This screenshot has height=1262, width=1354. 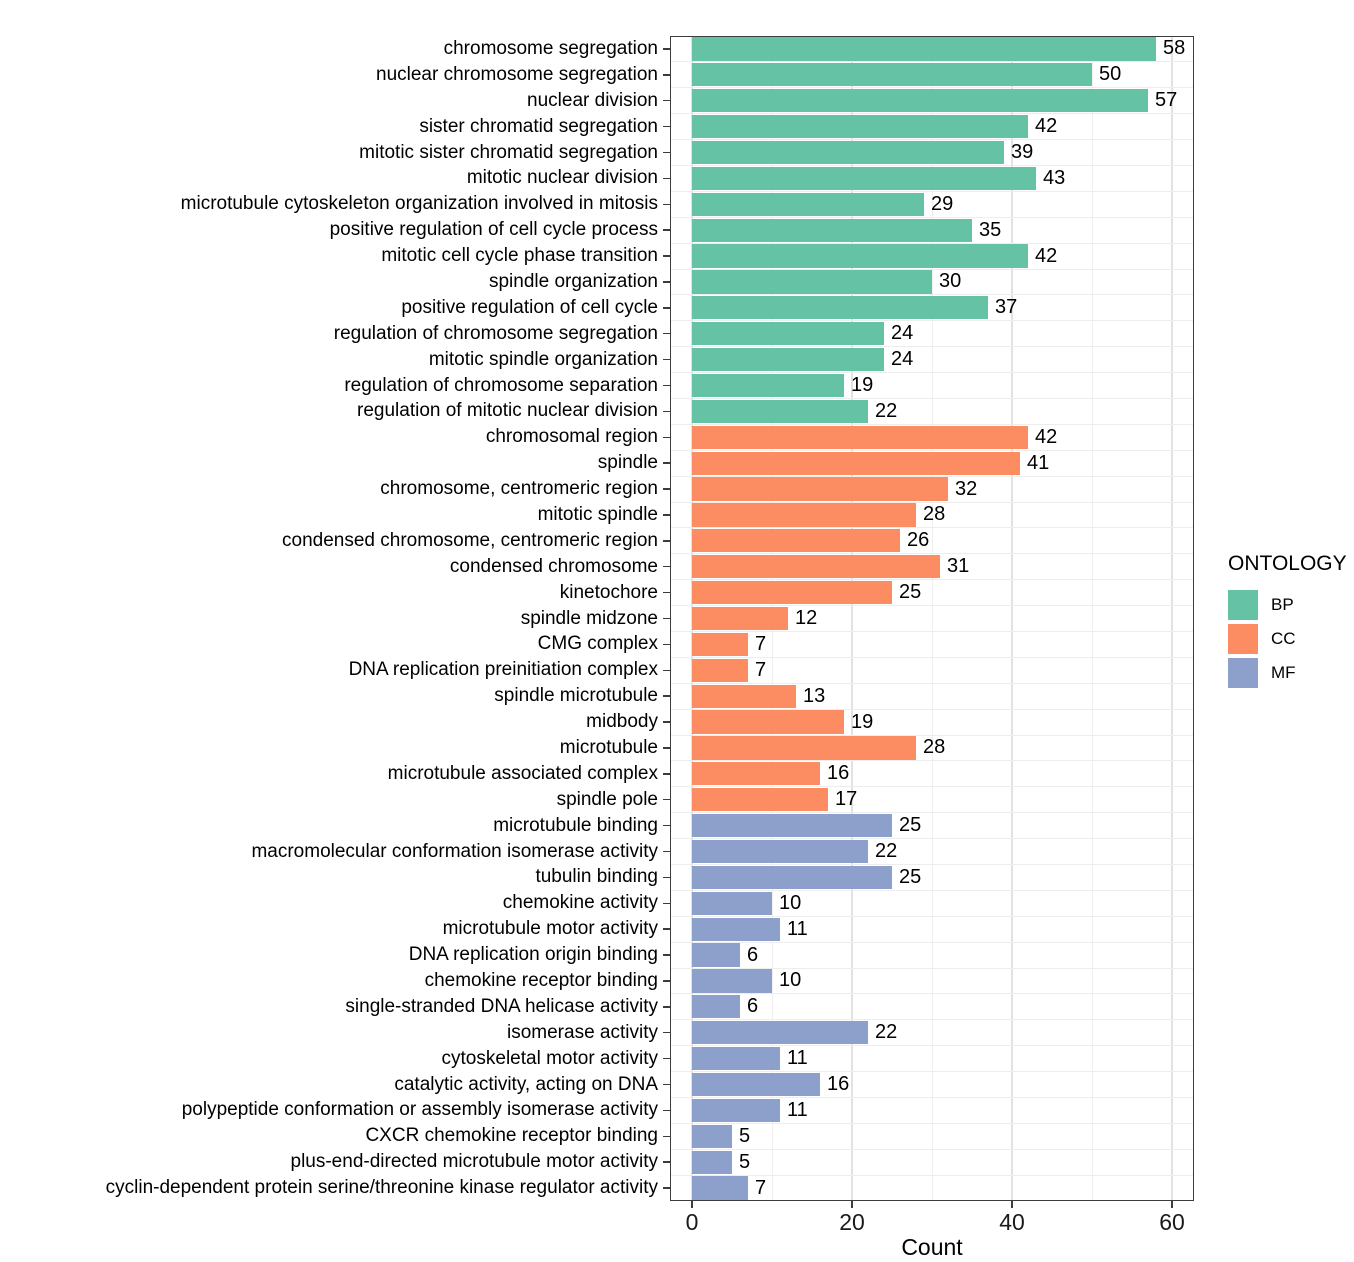 I want to click on y-axis-tick-label: catalytic activity, acting on DNA, so click(x=526, y=1084).